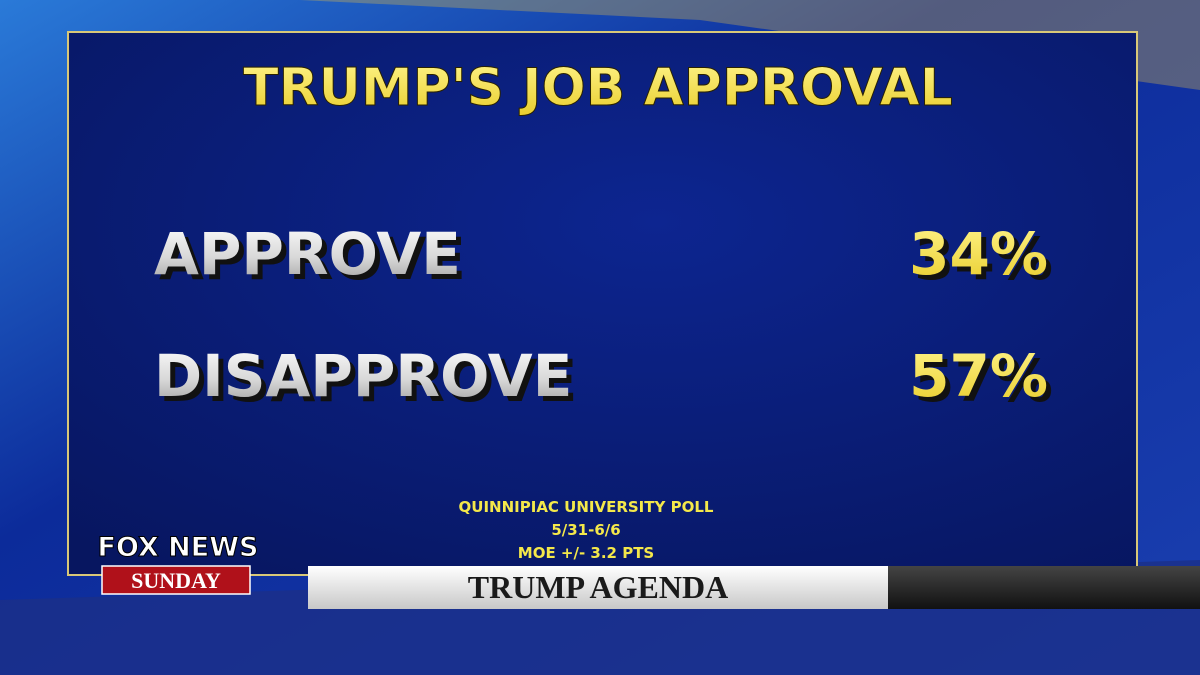 This screenshot has height=675, width=1200. I want to click on title: TRUMP'S JOB APPROVAL, so click(598, 88).